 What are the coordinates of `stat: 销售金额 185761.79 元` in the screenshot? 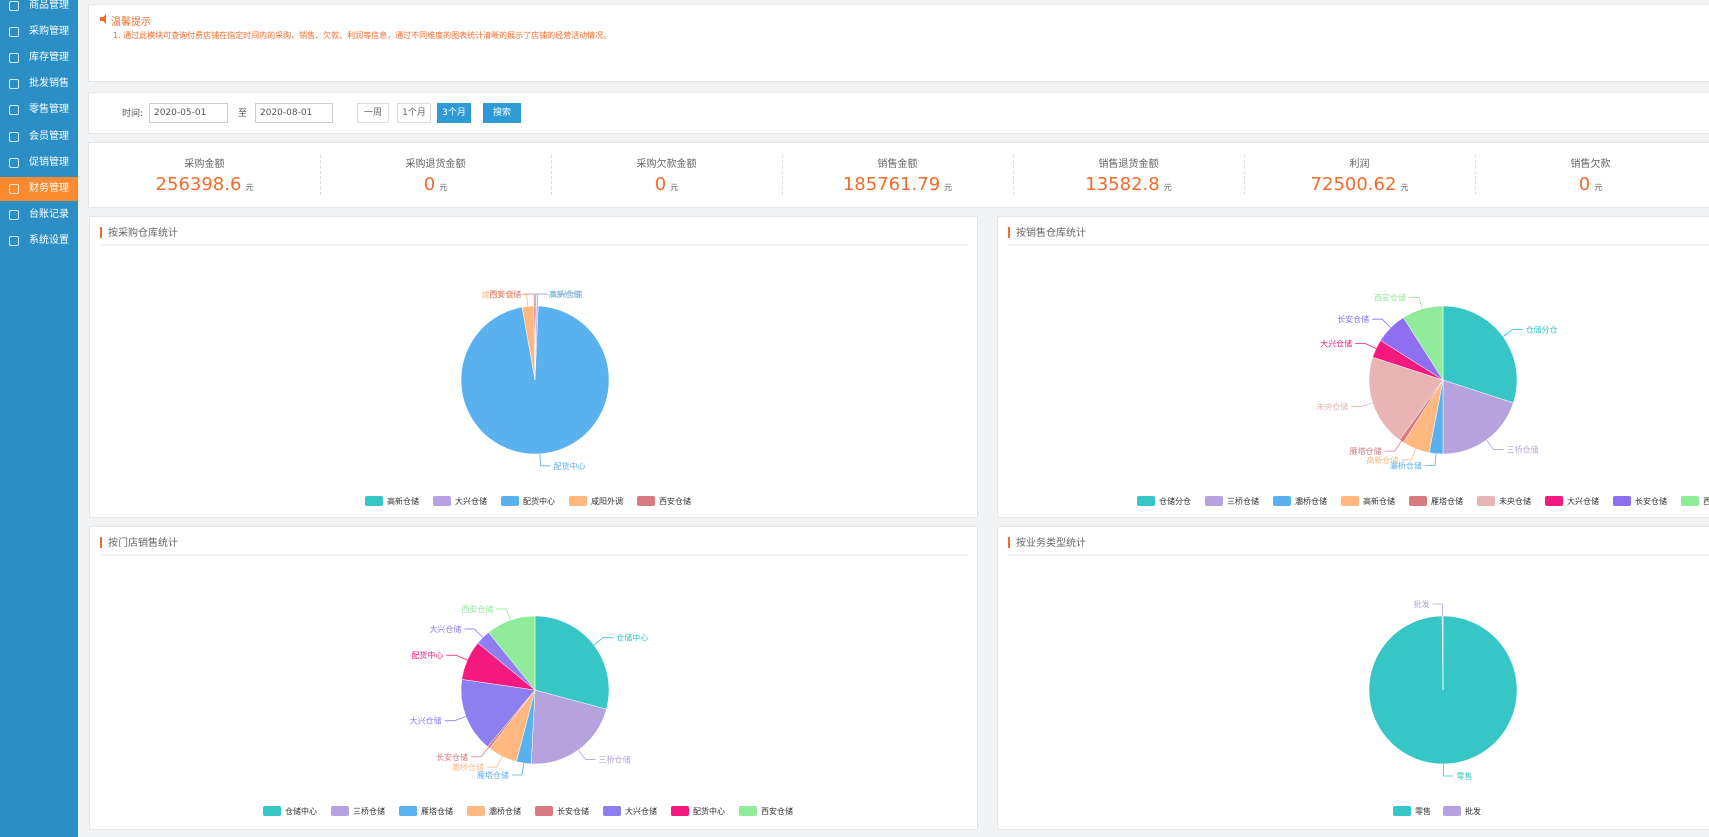 It's located at (897, 175).